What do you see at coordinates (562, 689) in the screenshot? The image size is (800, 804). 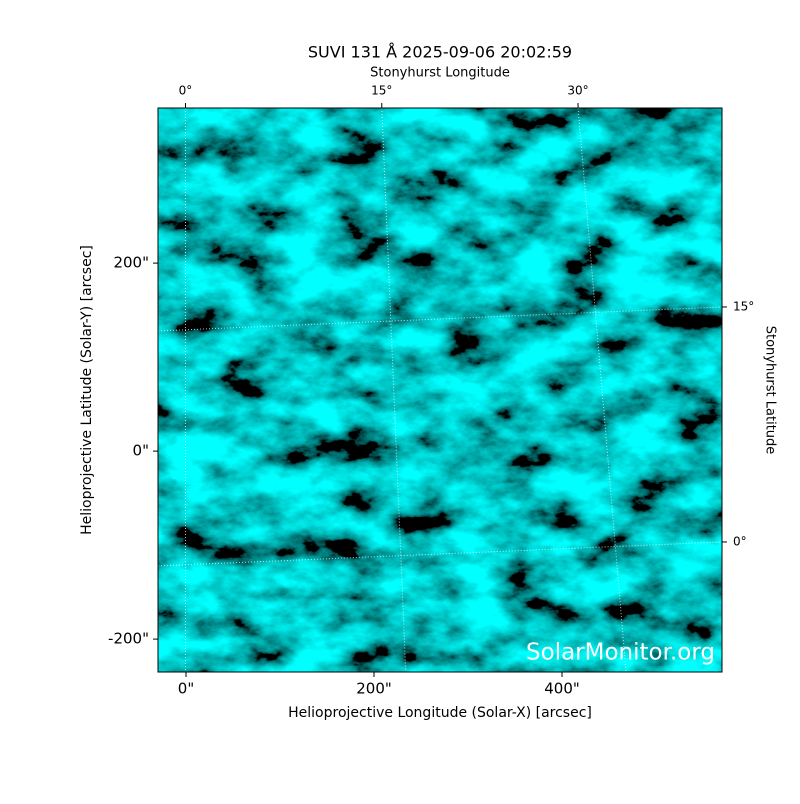 I see `x-tick-label: 400"` at bounding box center [562, 689].